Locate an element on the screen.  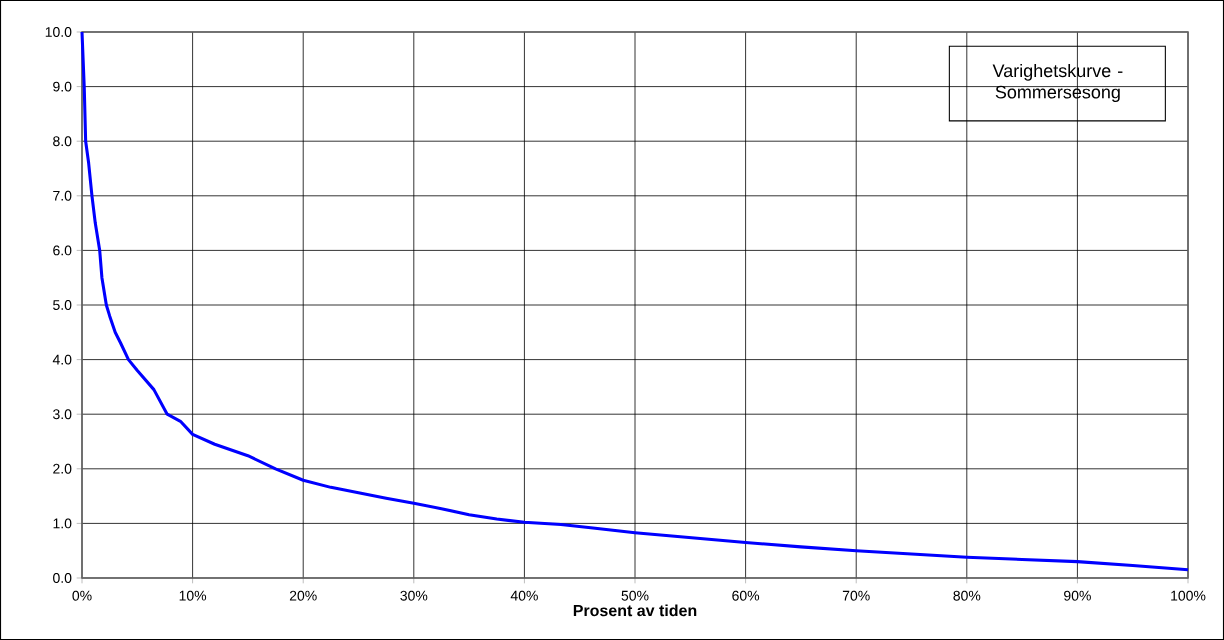
x-tick-label: 100% is located at coordinates (1188, 595).